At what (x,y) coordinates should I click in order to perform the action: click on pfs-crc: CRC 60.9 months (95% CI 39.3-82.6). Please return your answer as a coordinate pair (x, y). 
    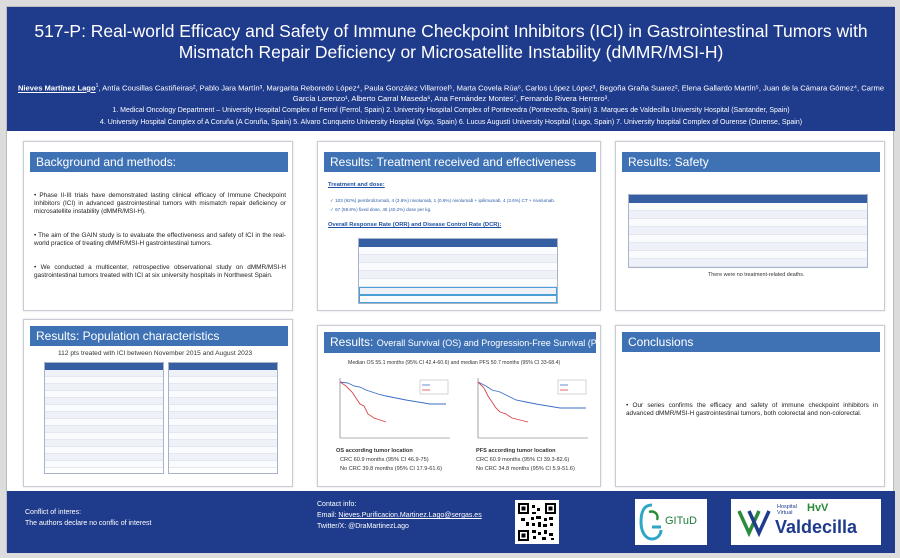
    Looking at the image, I should click on (523, 460).